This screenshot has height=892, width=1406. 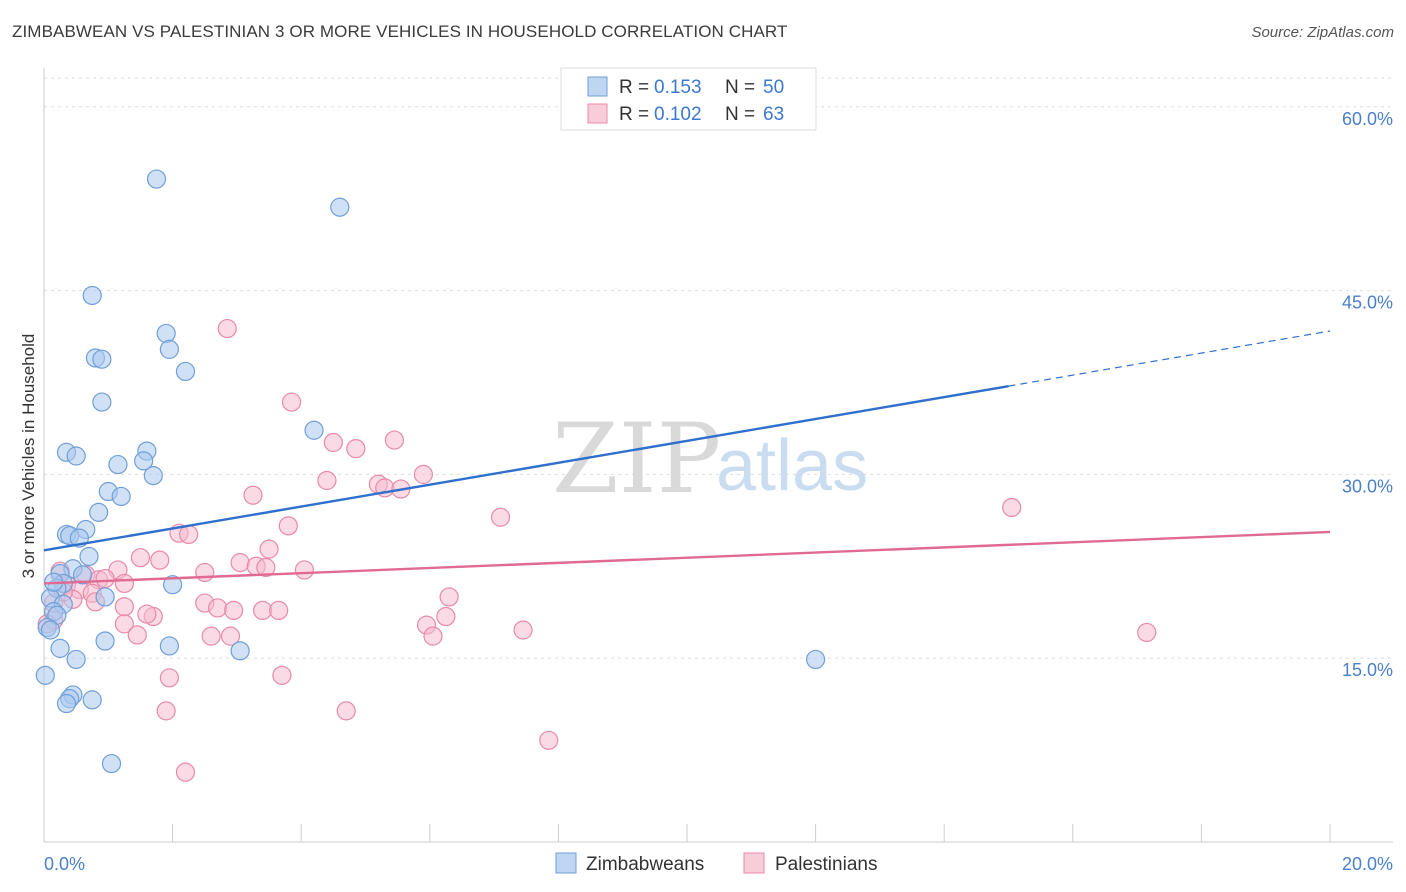 What do you see at coordinates (64, 864) in the screenshot?
I see `x-tick-label-0: 0.0%` at bounding box center [64, 864].